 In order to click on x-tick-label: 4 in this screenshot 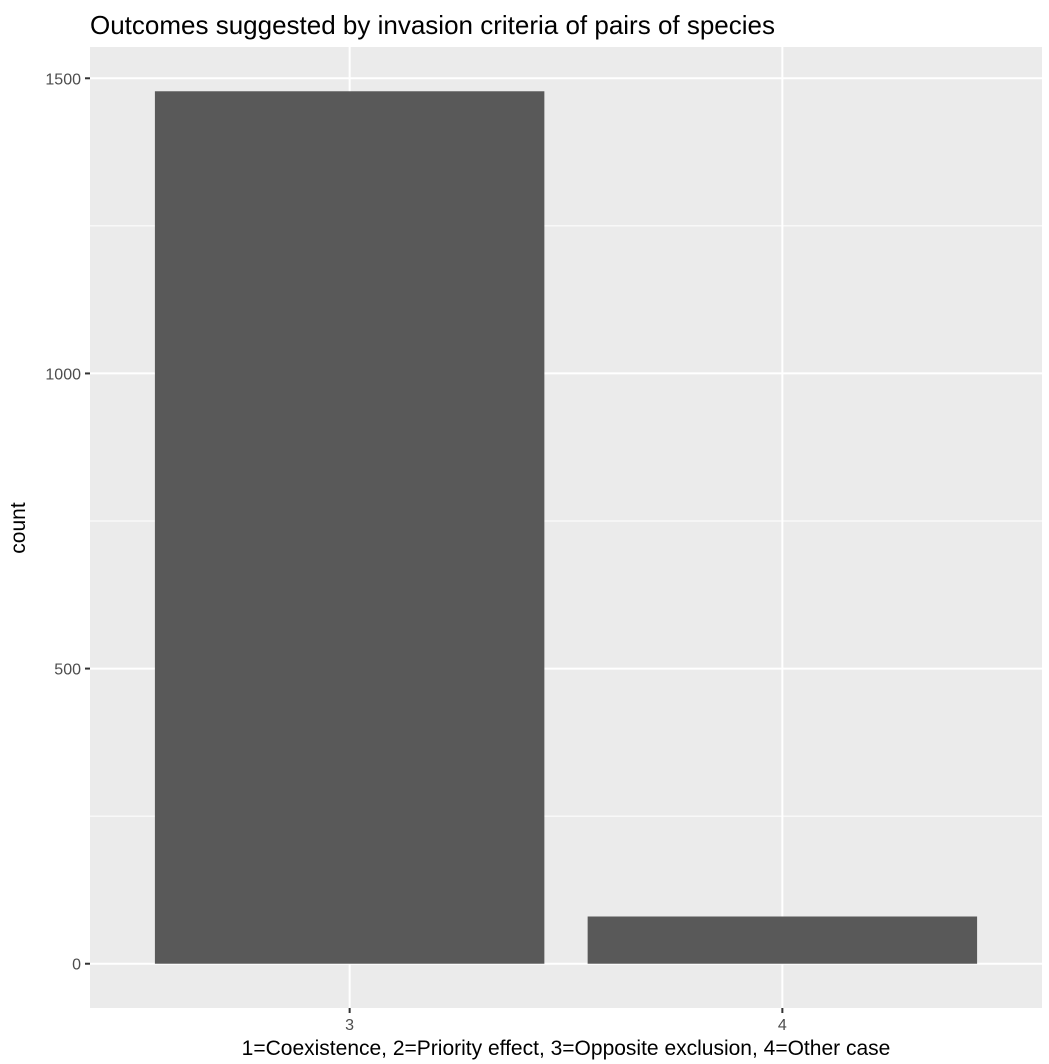, I will do `click(782, 1025)`.